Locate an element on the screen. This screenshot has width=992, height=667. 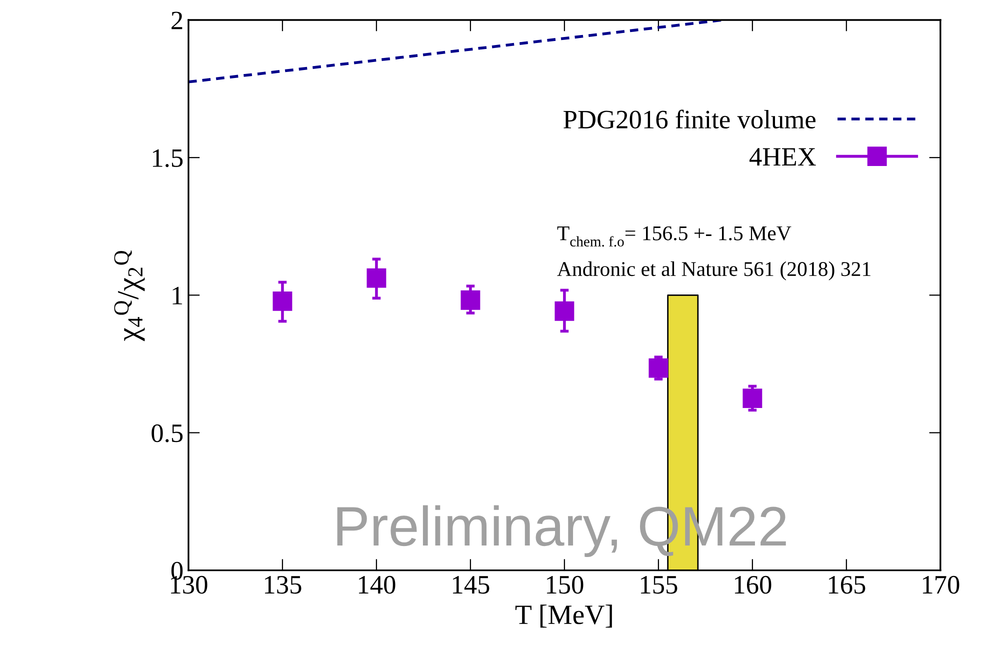
y-axis-title: χ$_{4}$$^{Q}$/χ$_{2}$$^{Q}$ is located at coordinates (129, 296).